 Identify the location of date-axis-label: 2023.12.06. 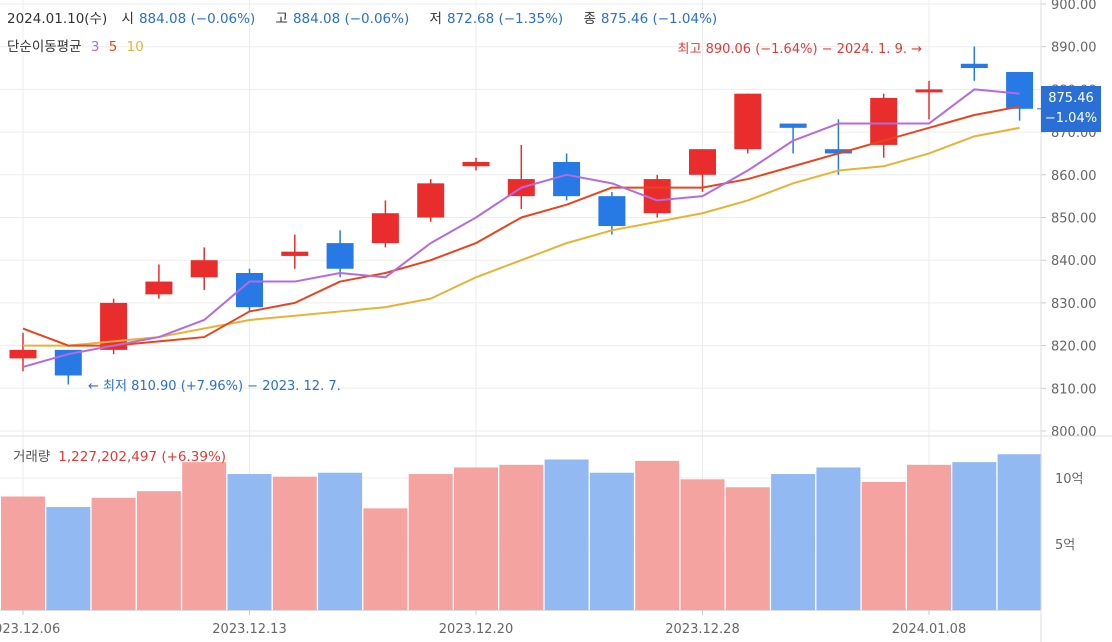
(30, 629).